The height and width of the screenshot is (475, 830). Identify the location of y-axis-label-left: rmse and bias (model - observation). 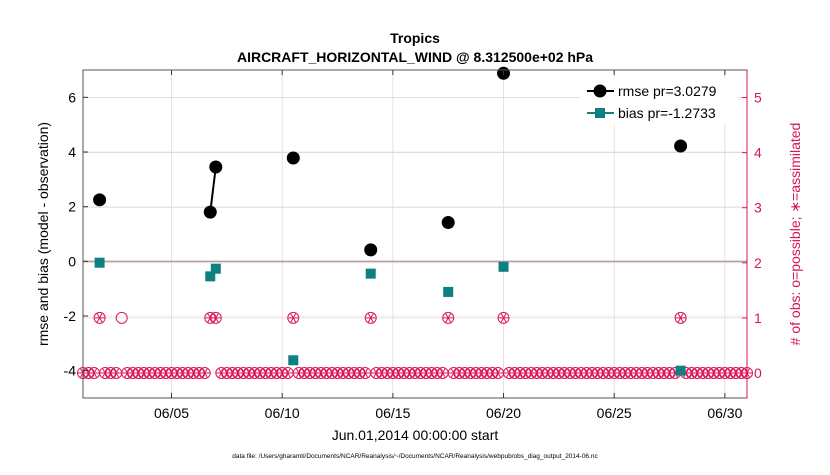
(43, 234).